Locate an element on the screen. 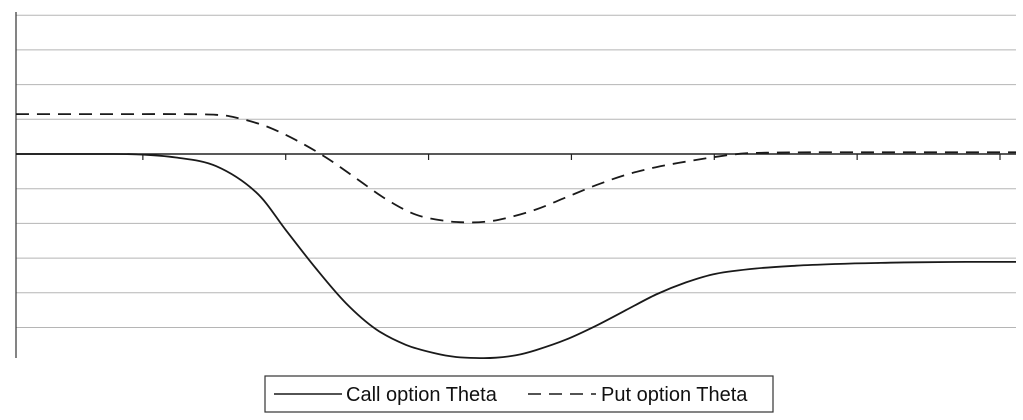  x-axis-ticks is located at coordinates (571, 157).